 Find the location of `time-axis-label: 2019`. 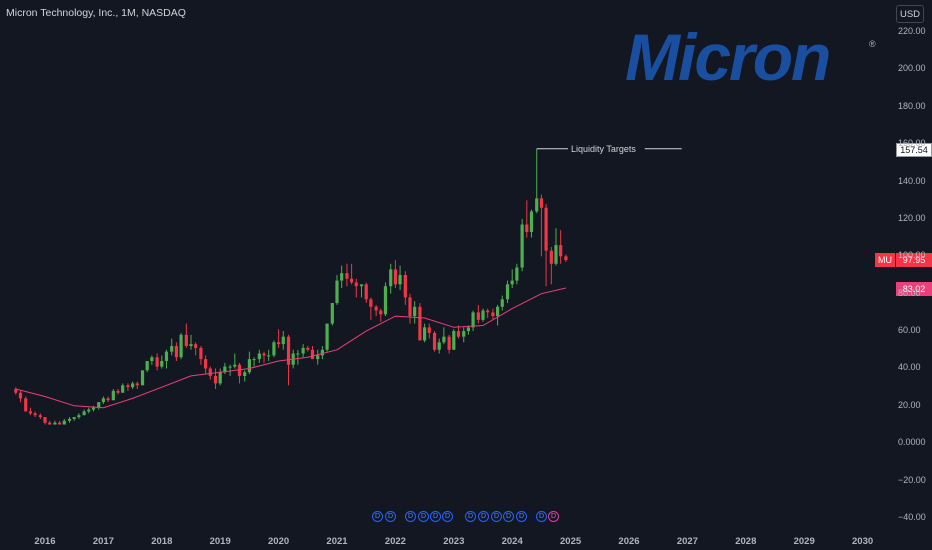

time-axis-label: 2019 is located at coordinates (220, 541).